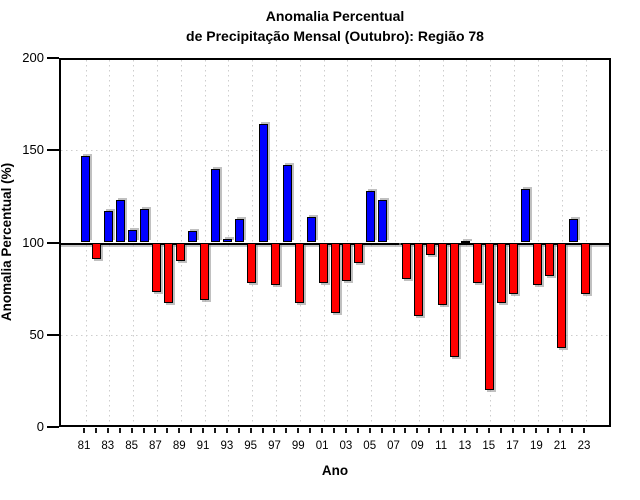 This screenshot has width=640, height=500. Describe the element at coordinates (40, 426) in the screenshot. I see `y-tick-label: 0` at that location.